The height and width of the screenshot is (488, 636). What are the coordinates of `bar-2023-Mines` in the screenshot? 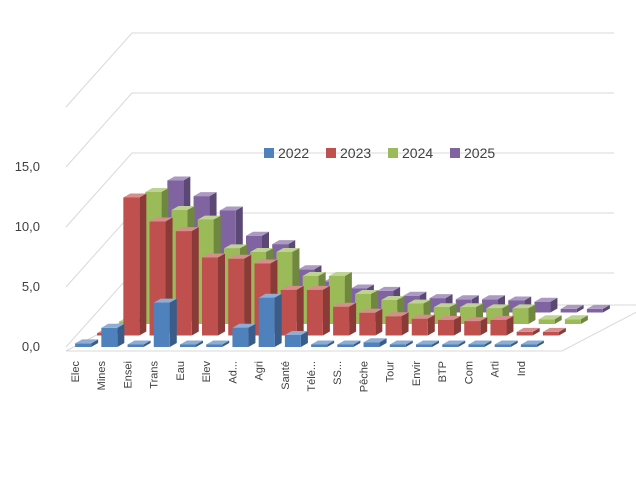 It's located at (135, 264).